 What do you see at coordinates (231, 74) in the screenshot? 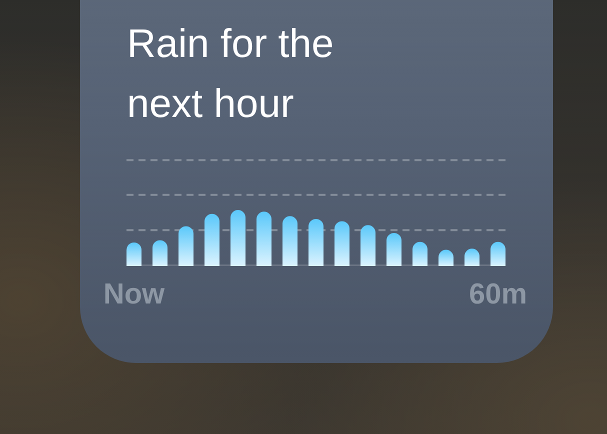
I see `chart-title: Rain for the next hour` at bounding box center [231, 74].